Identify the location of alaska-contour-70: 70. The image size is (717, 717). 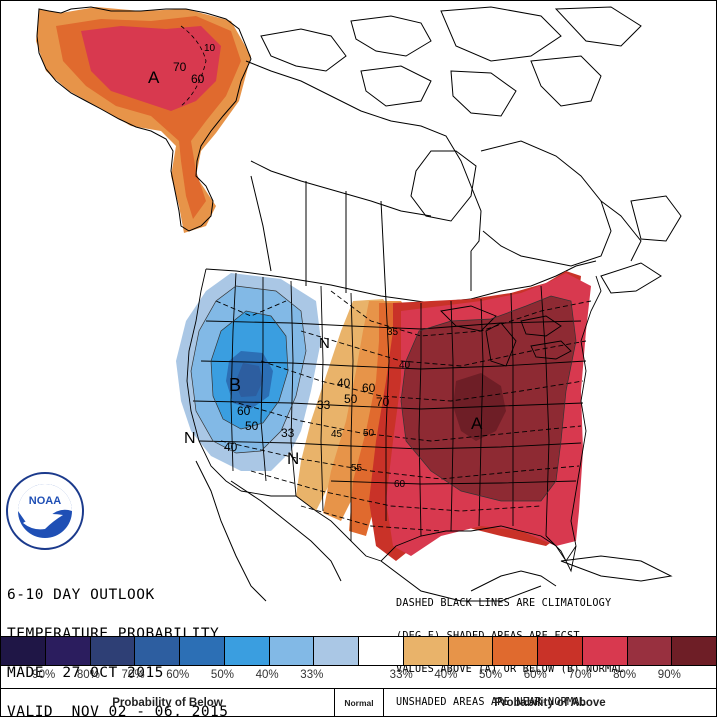
(180, 67).